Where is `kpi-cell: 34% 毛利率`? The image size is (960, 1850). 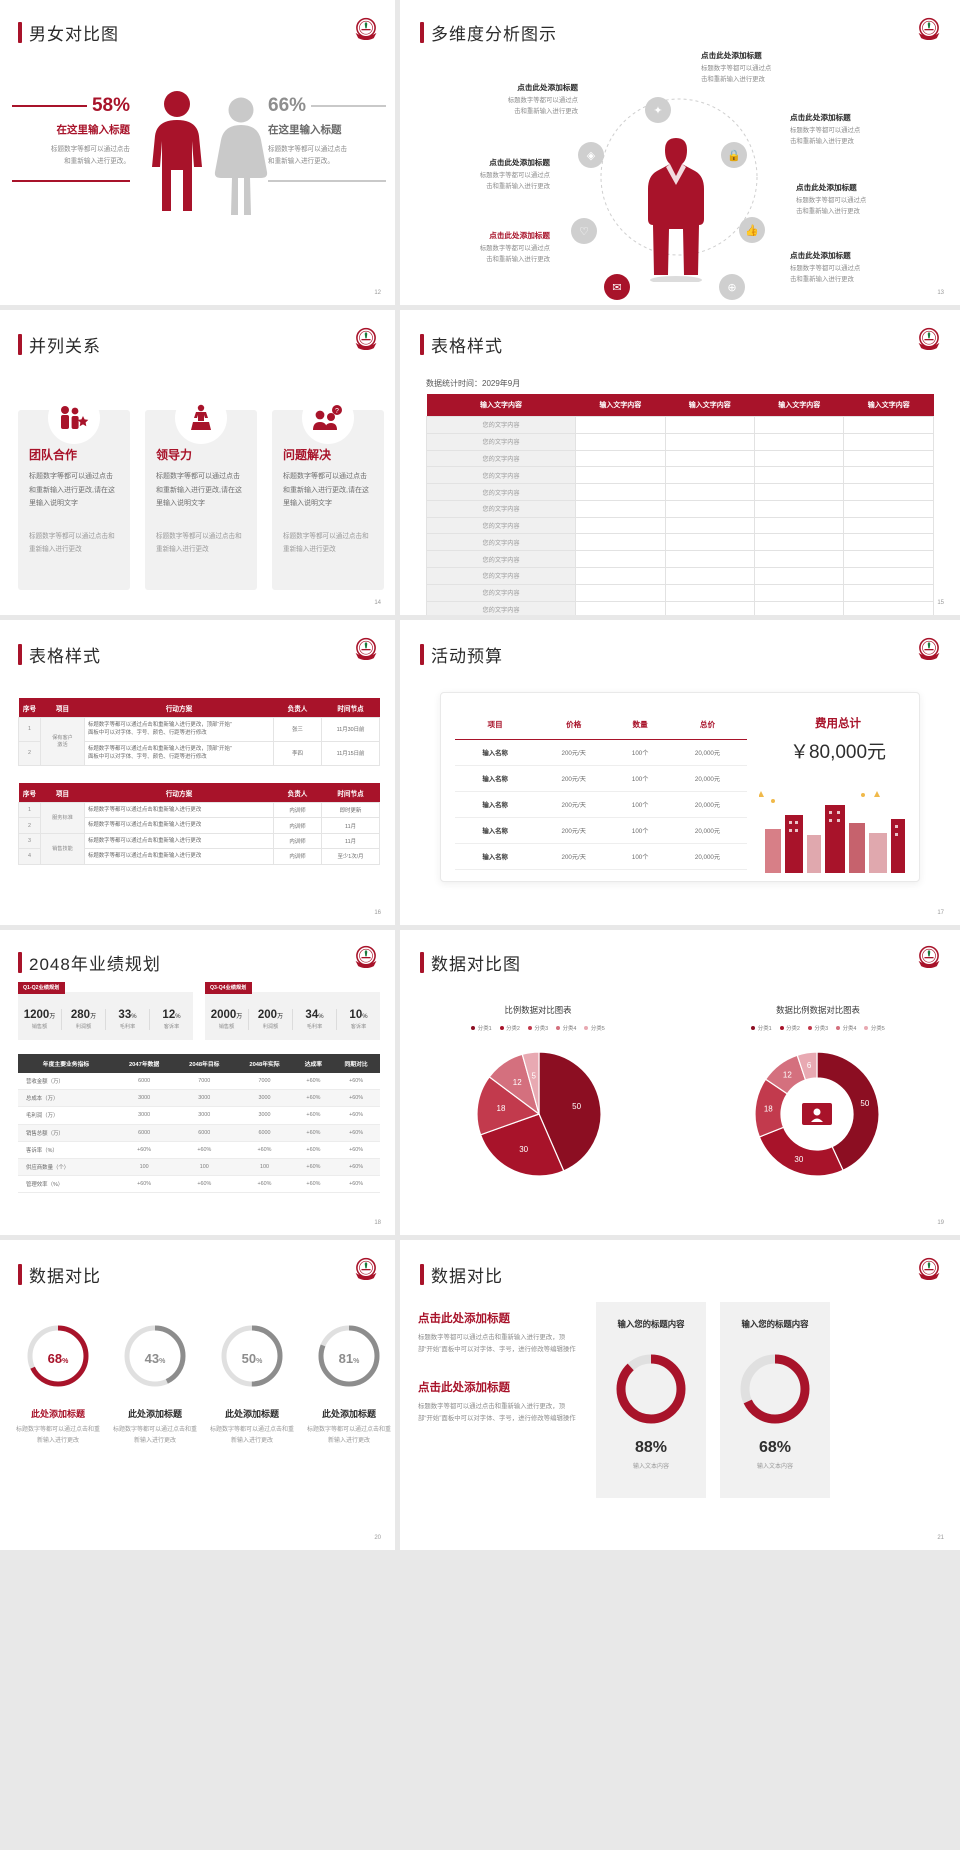
kpi-cell: 34% 毛利率 is located at coordinates (315, 1019).